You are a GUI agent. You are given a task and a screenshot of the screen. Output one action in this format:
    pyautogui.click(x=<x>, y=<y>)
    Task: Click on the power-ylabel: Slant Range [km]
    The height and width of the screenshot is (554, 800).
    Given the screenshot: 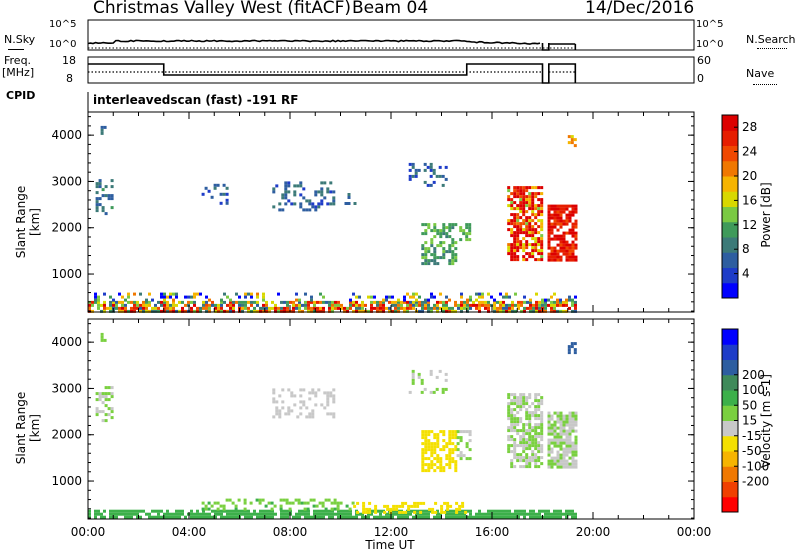 What is the action you would take?
    pyautogui.click(x=28, y=222)
    